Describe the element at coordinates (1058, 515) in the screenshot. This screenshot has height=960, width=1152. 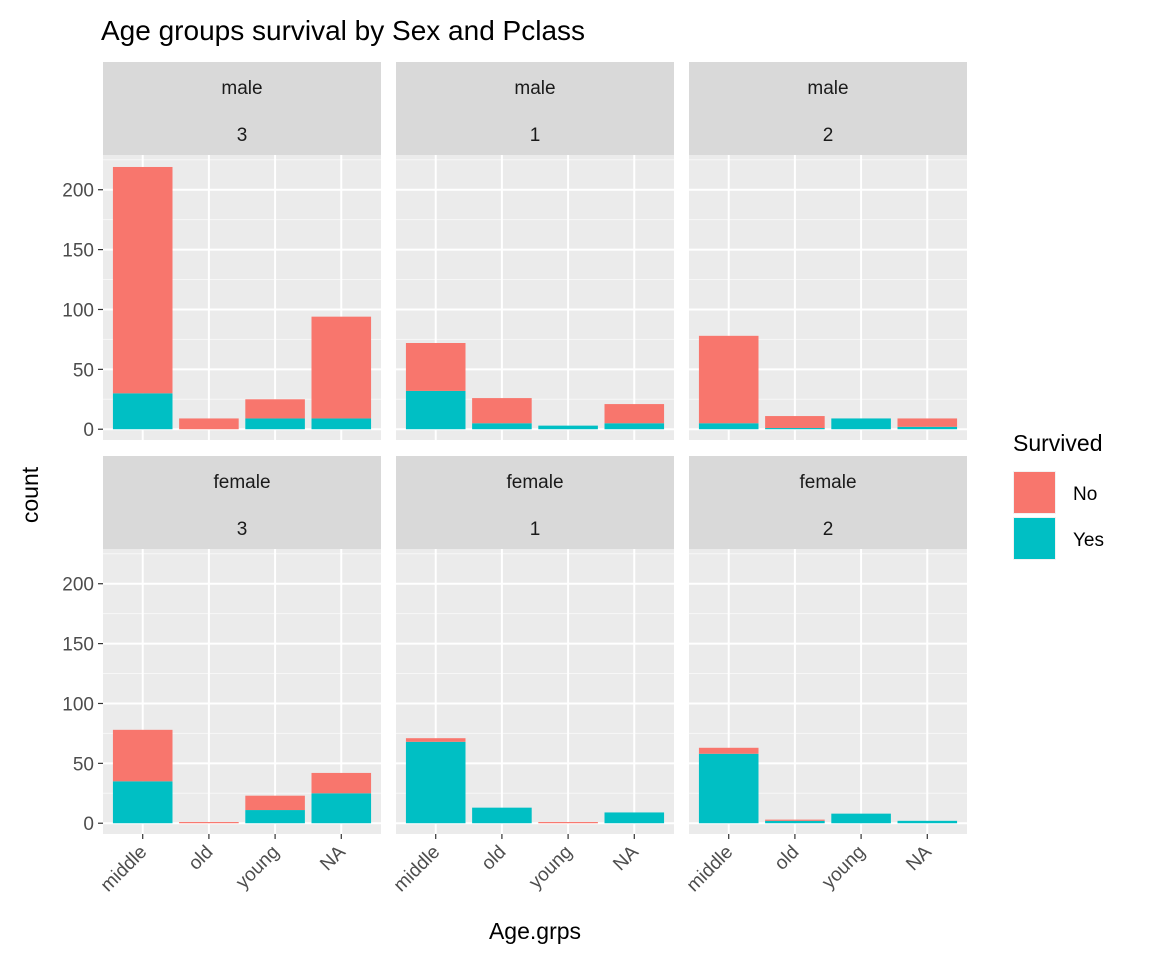
I see `legend-keys: No Yes` at that location.